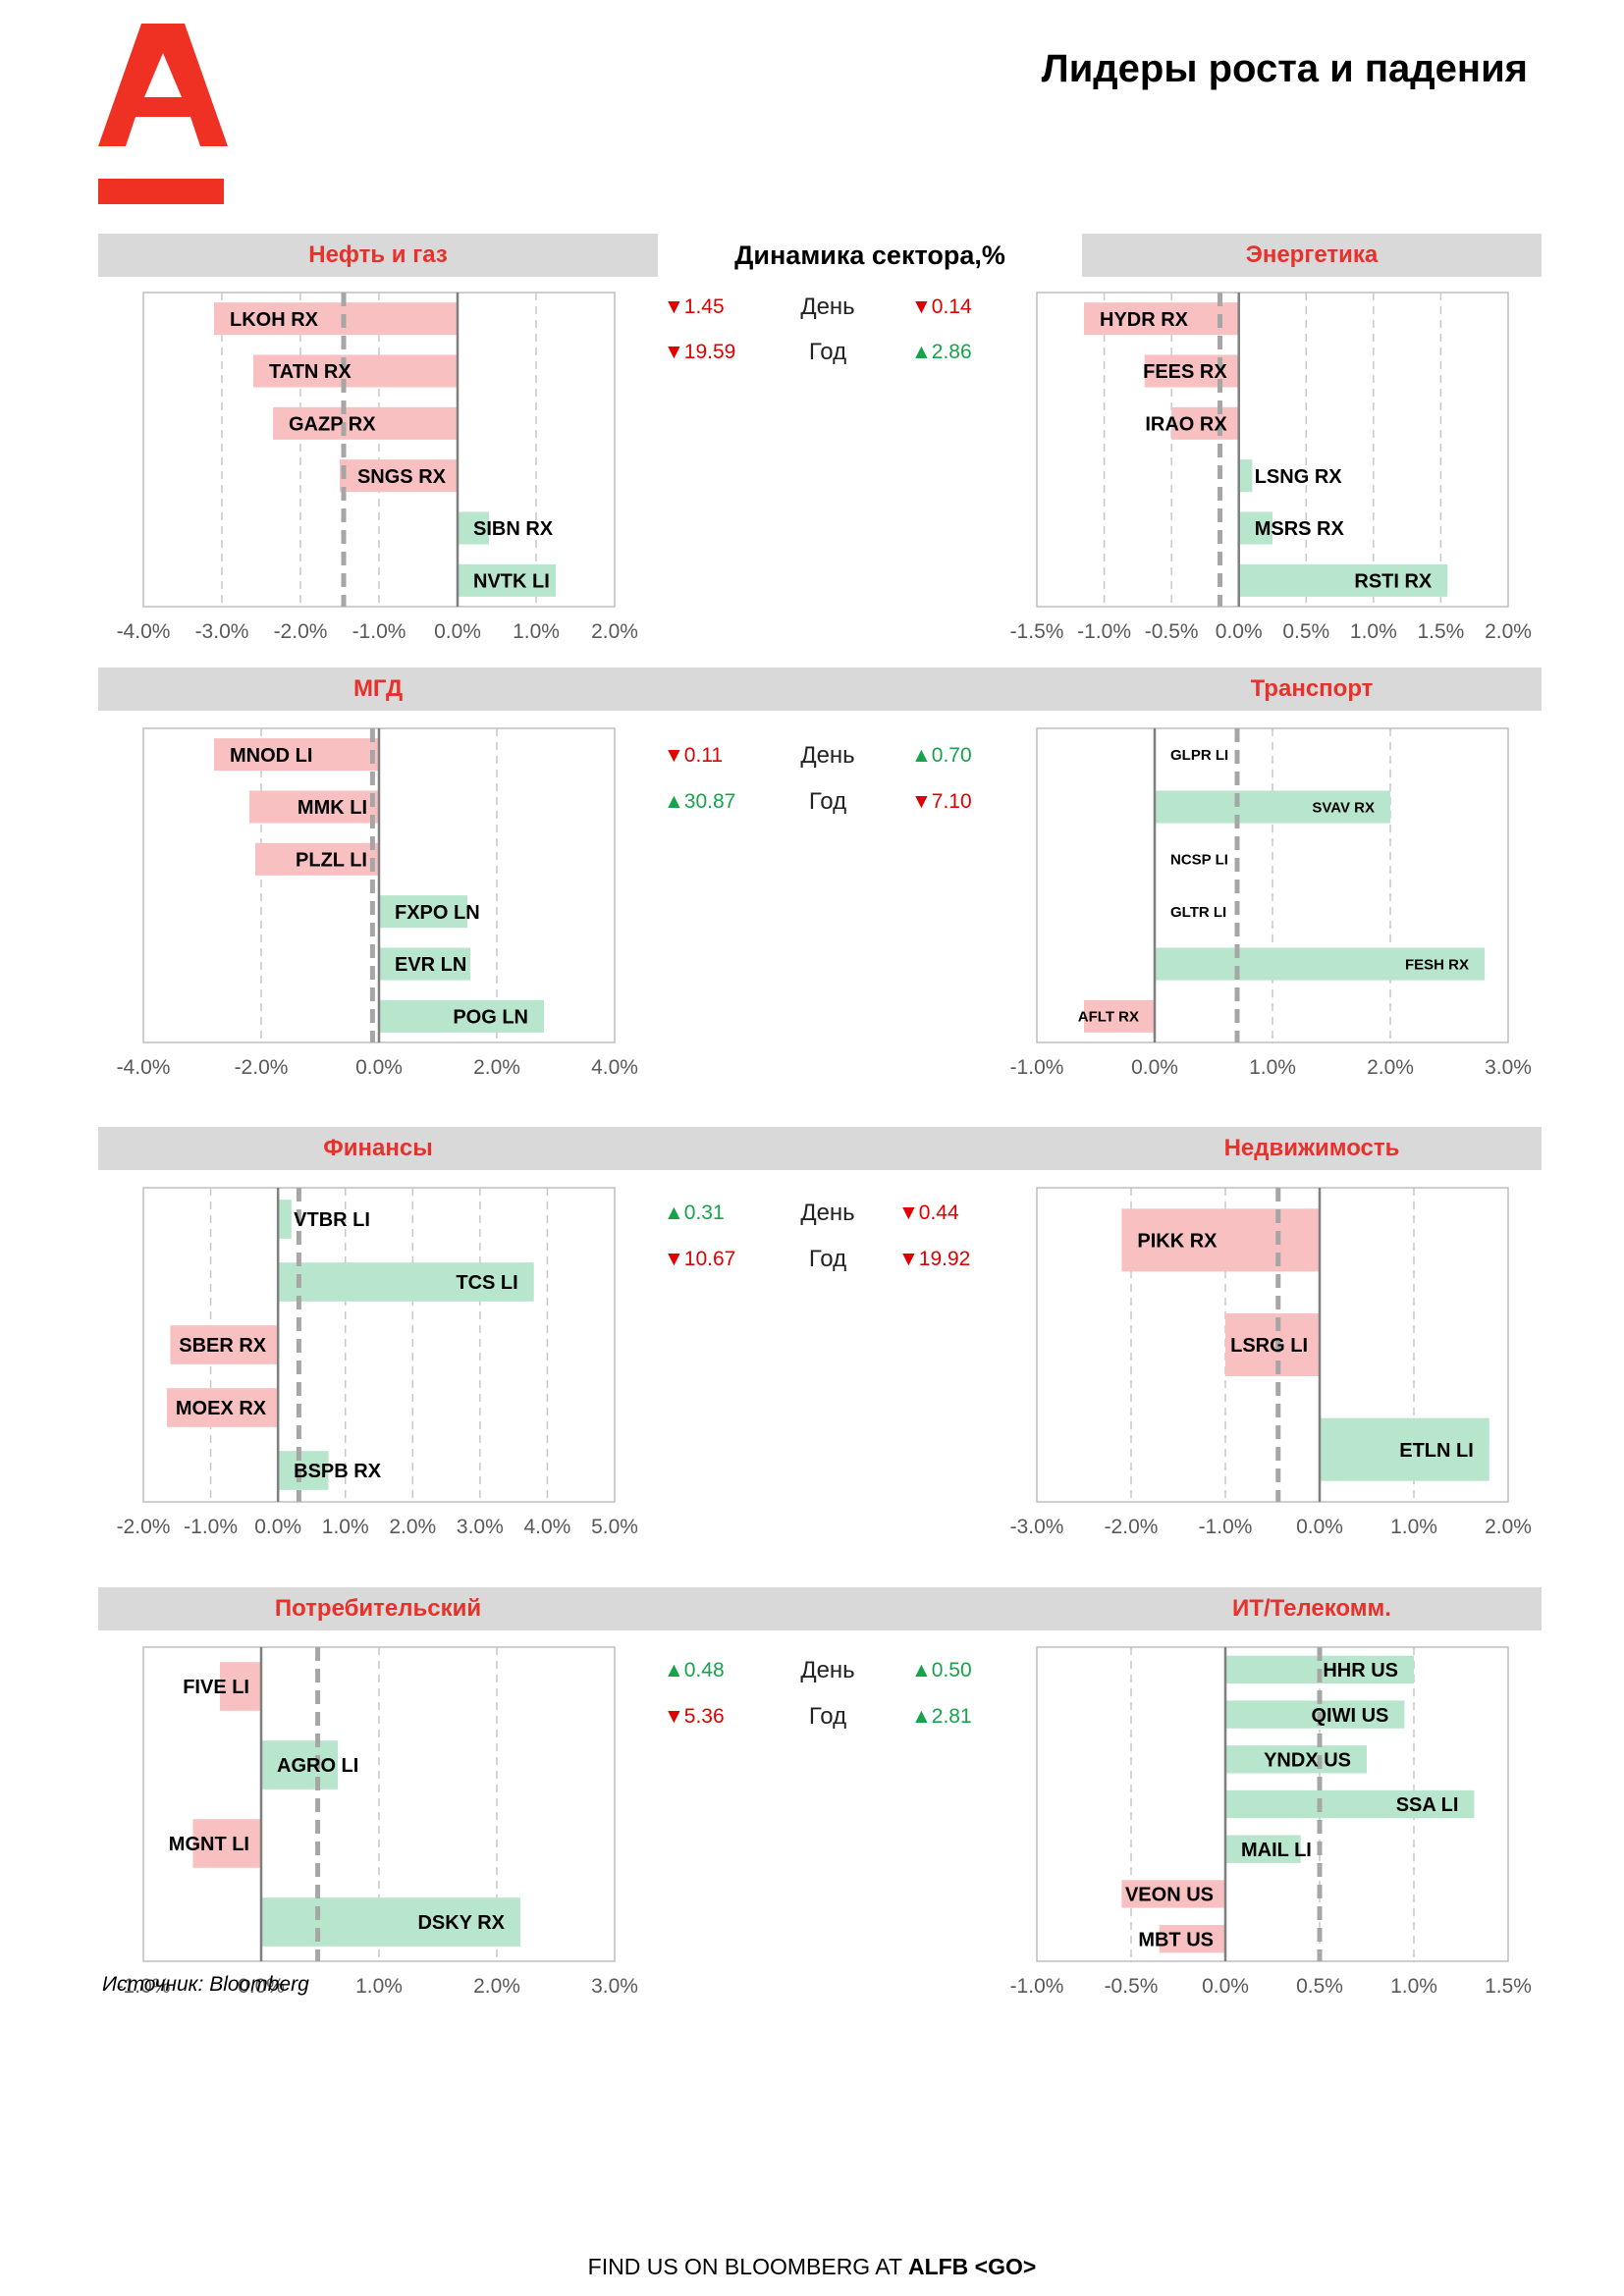 Image resolution: width=1624 pixels, height=2296 pixels. I want to click on stat-realestate-year: ▼19.92, so click(934, 1259).